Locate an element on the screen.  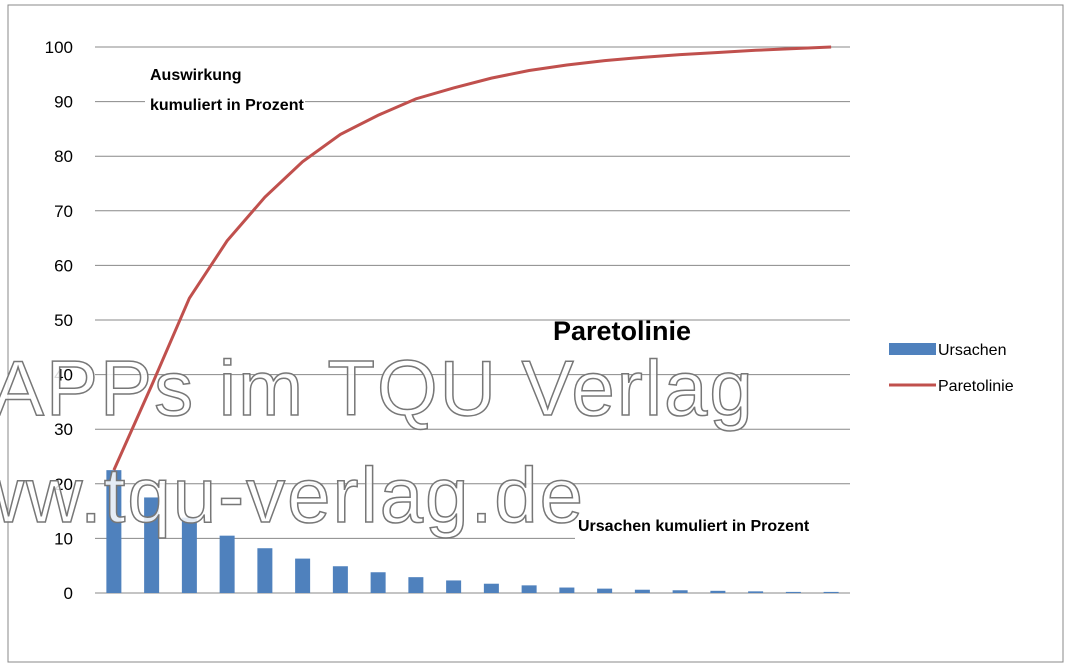
watermark: APPs im TQU Verlag is located at coordinates (377, 388).